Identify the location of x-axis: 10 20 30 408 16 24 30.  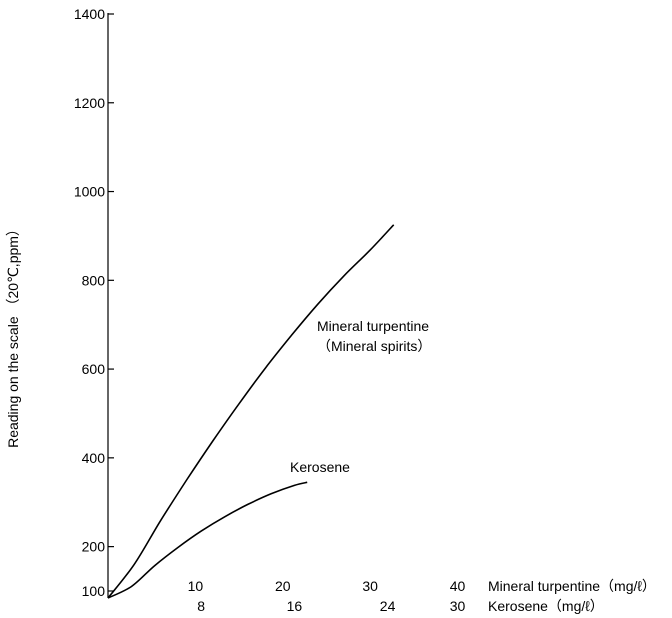
(327, 596).